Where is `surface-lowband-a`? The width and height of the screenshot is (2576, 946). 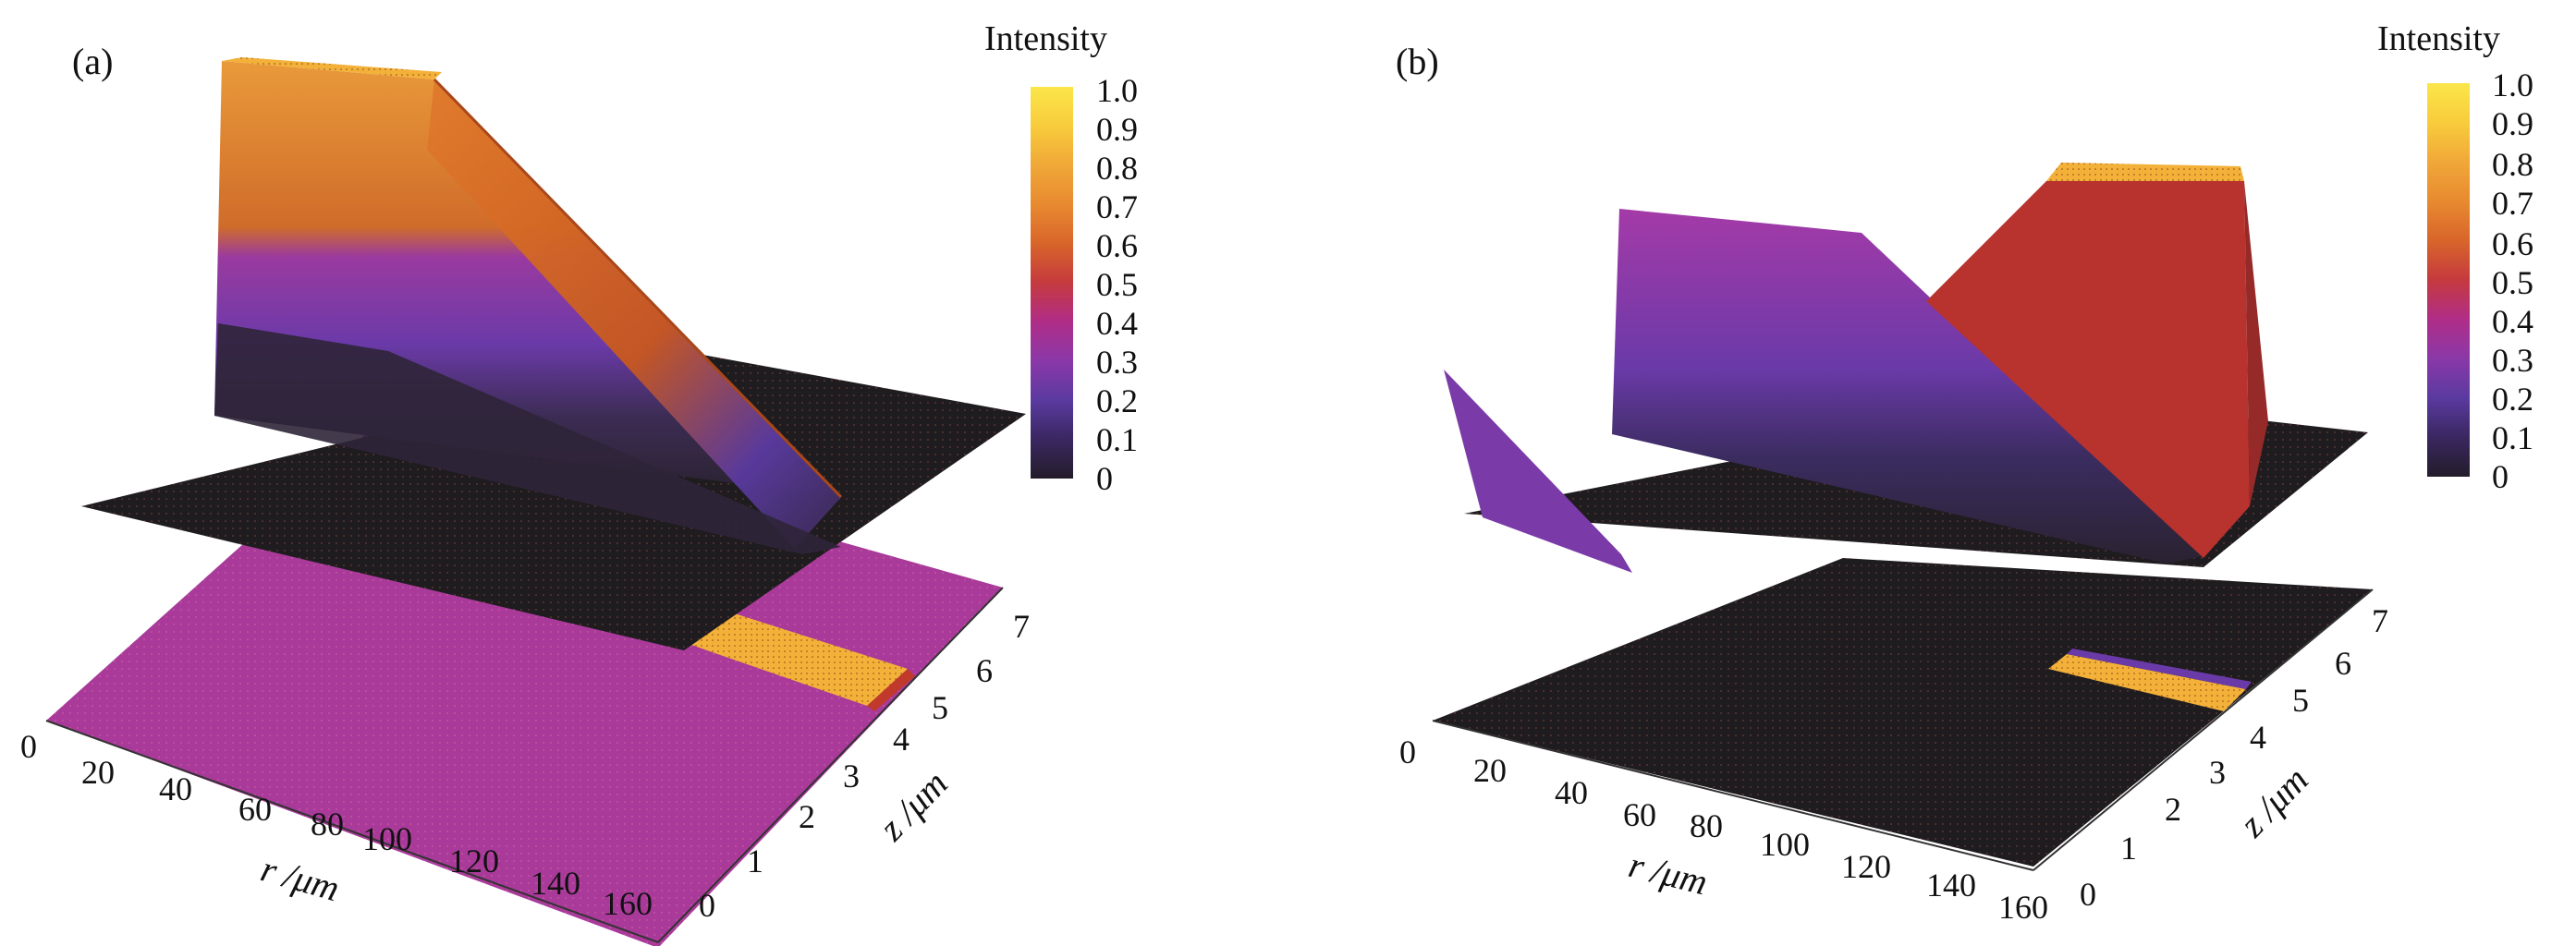
surface-lowband-a is located at coordinates (527, 439).